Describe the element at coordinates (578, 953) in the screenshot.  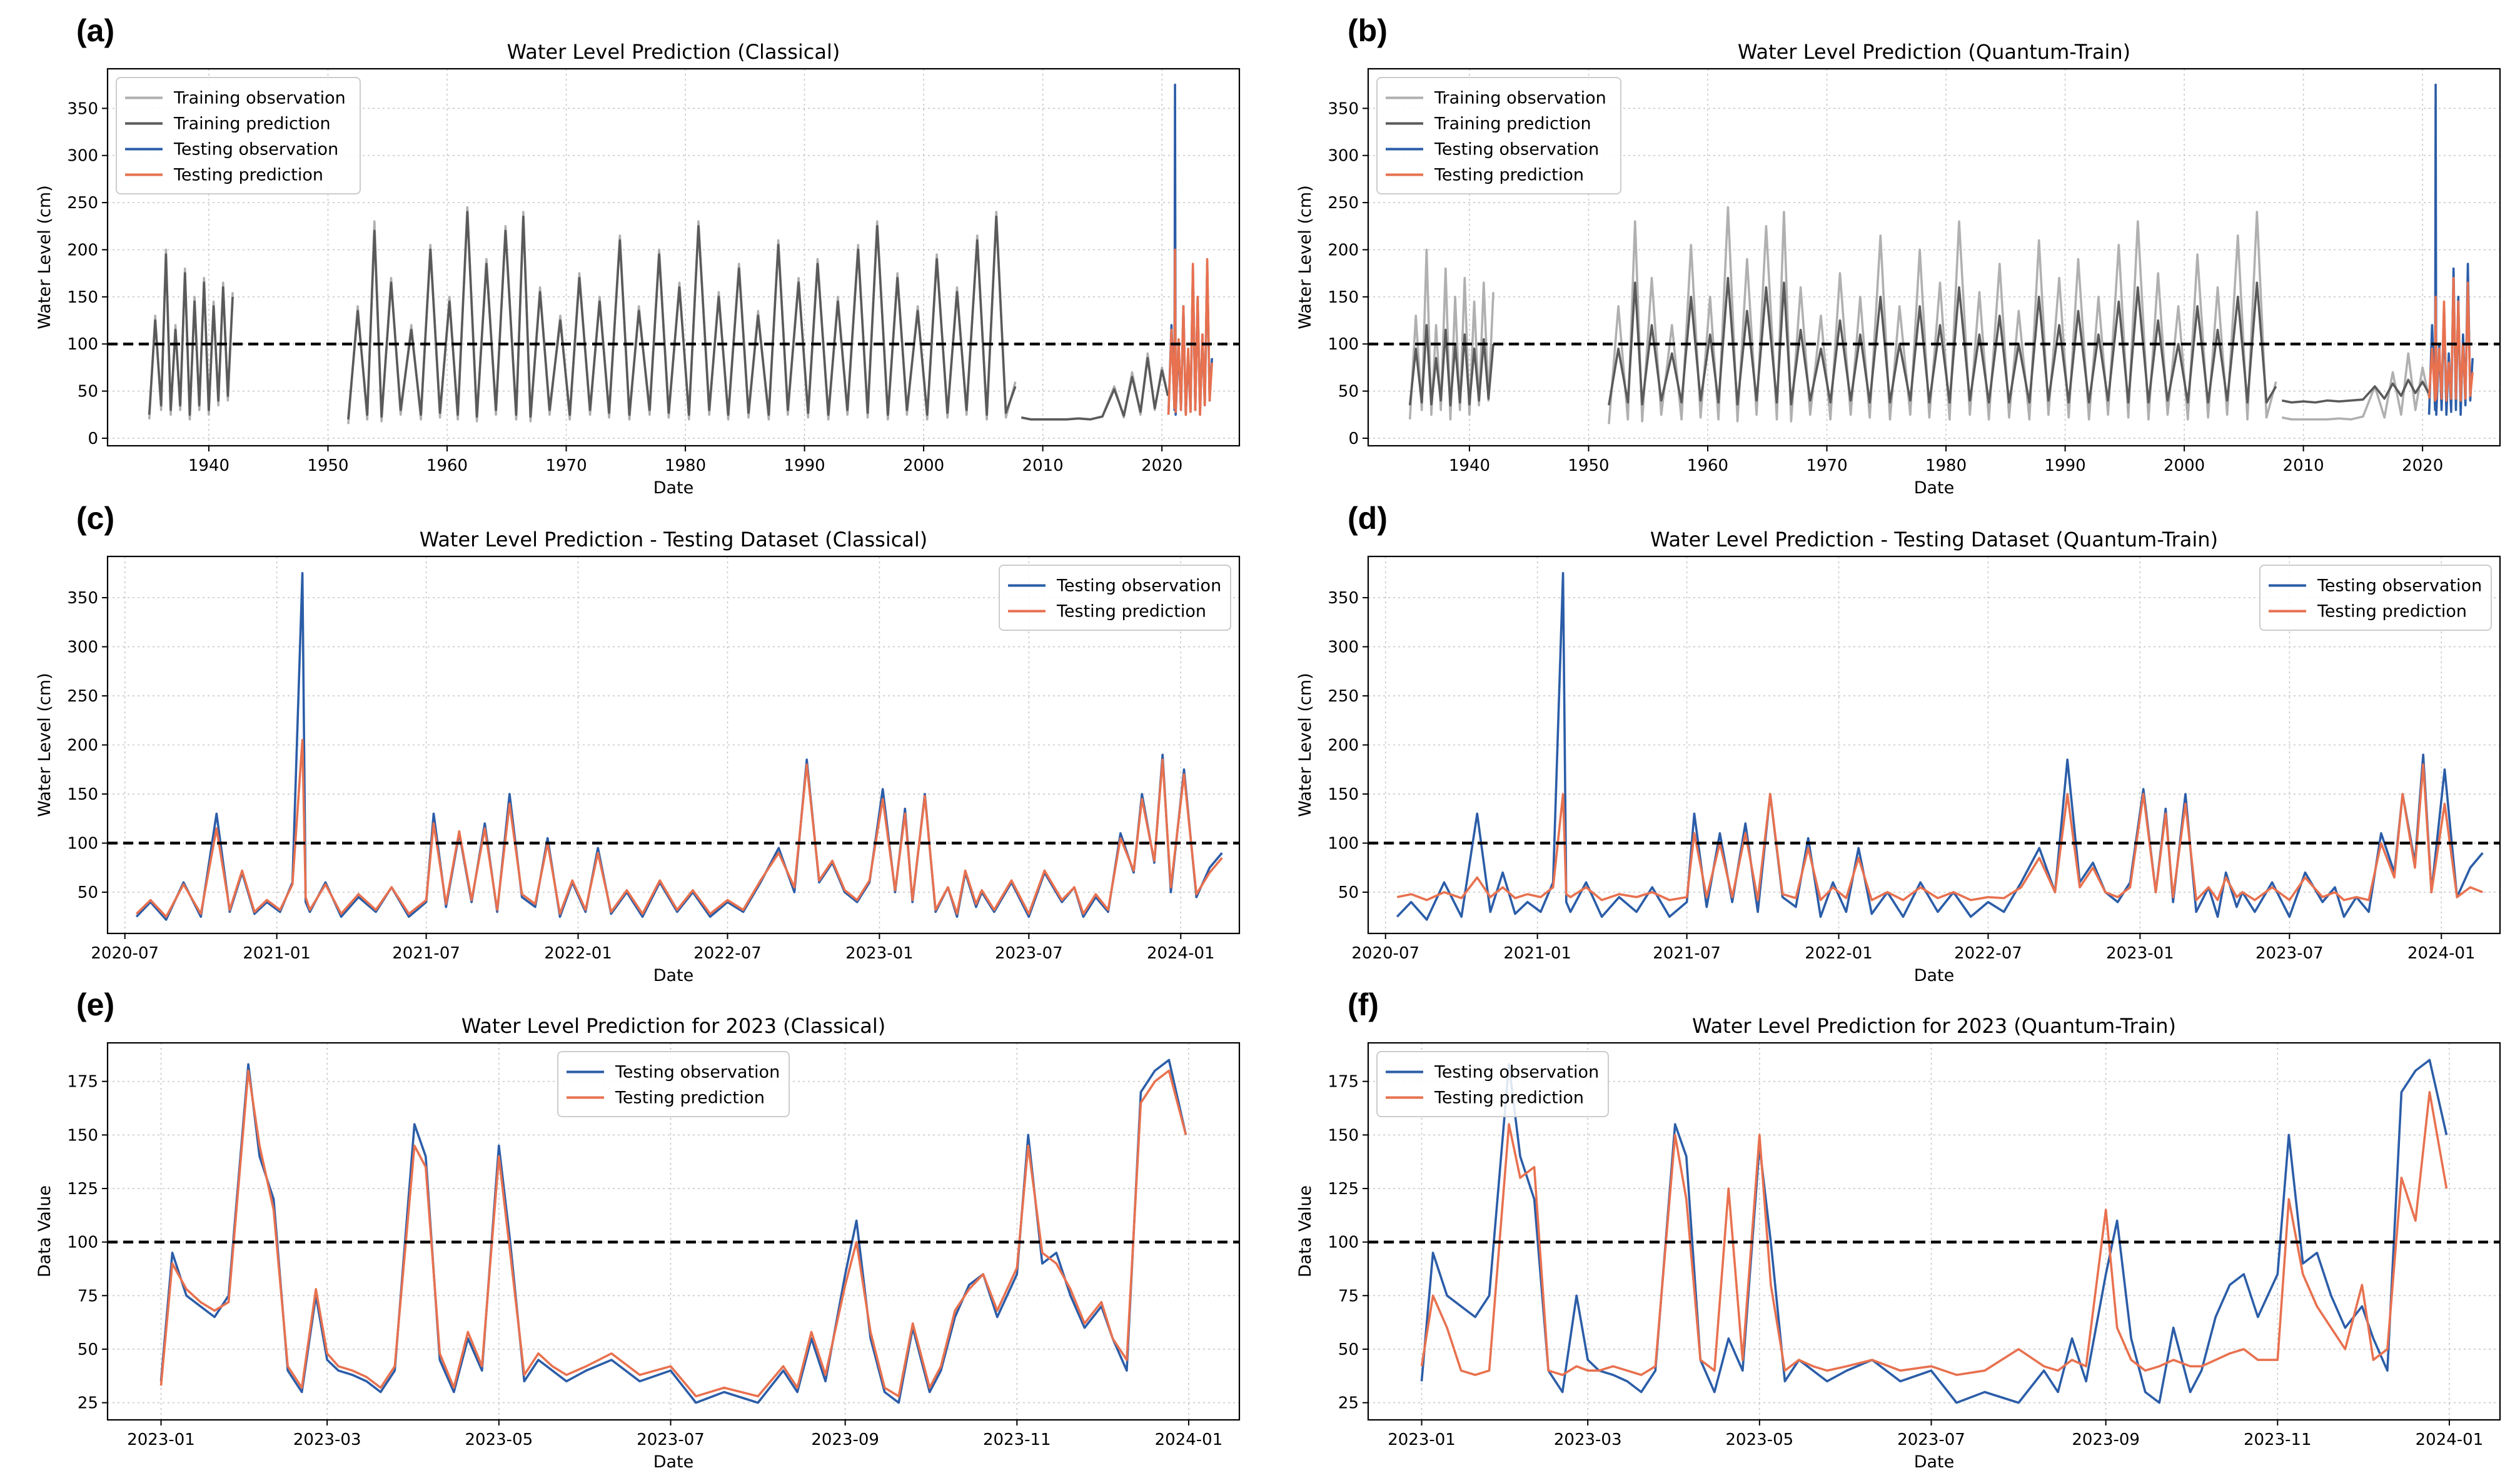
I see `x-tick-label: 2022-01` at that location.